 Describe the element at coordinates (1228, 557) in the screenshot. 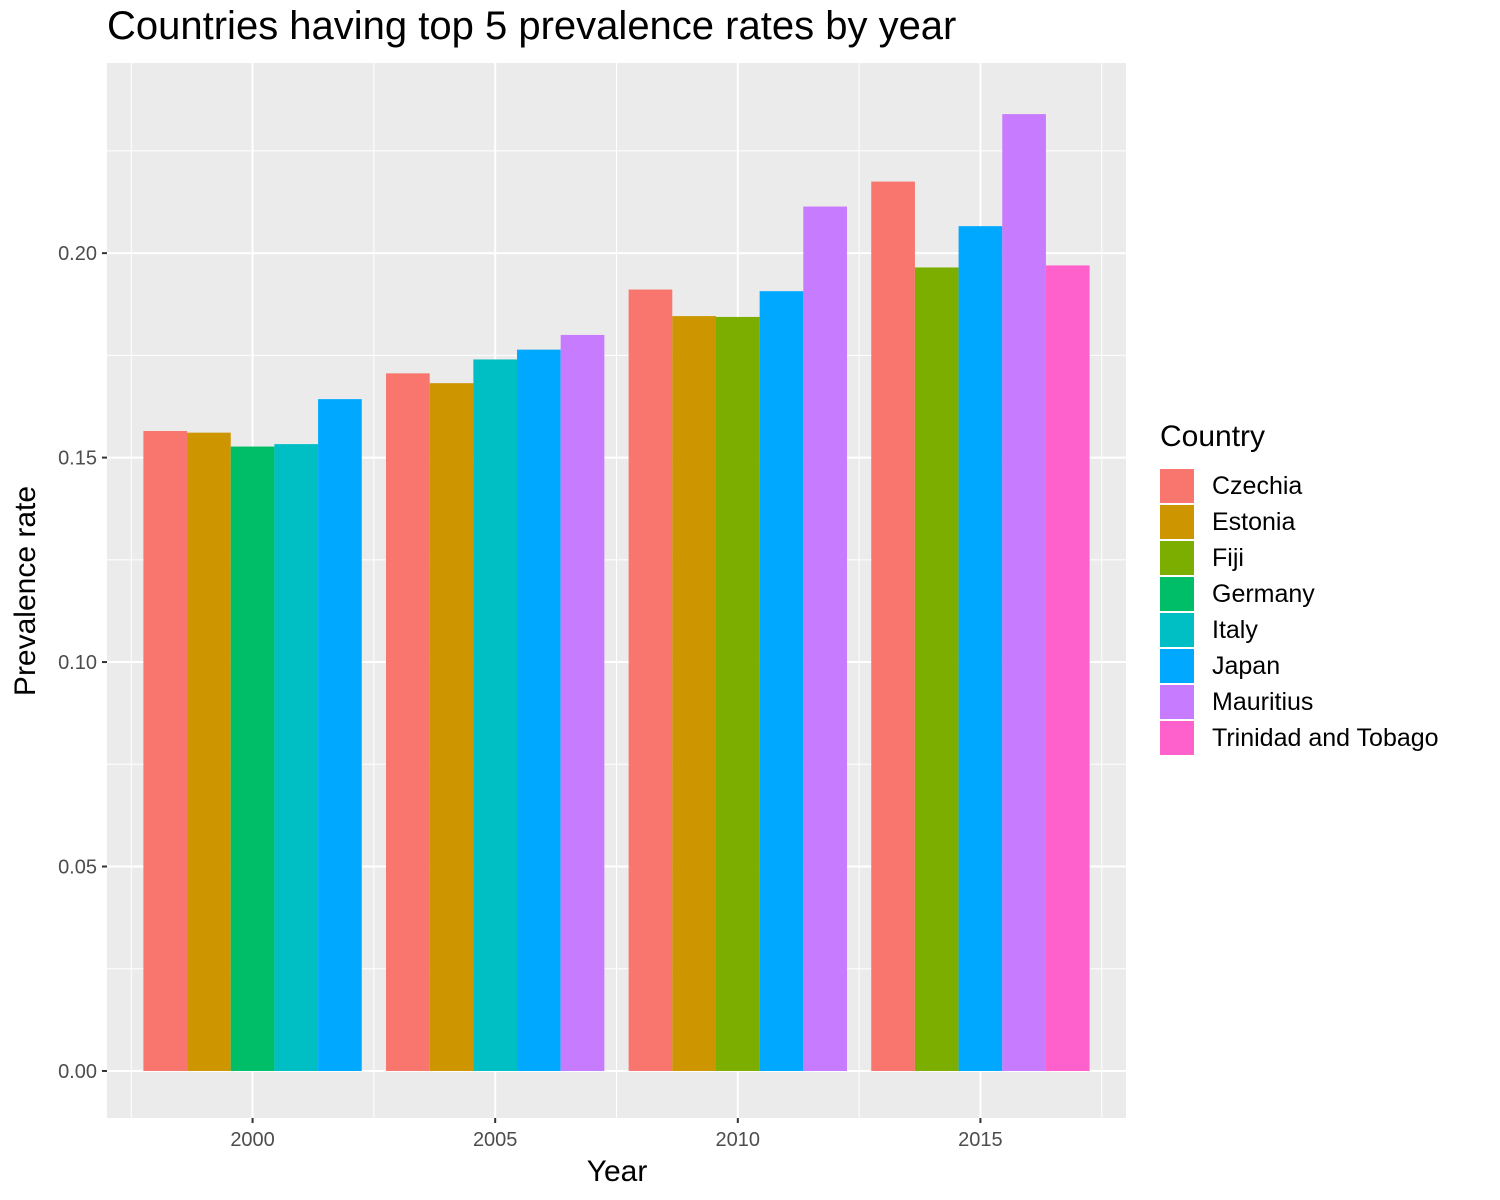

I see `legend-label: Fiji` at that location.